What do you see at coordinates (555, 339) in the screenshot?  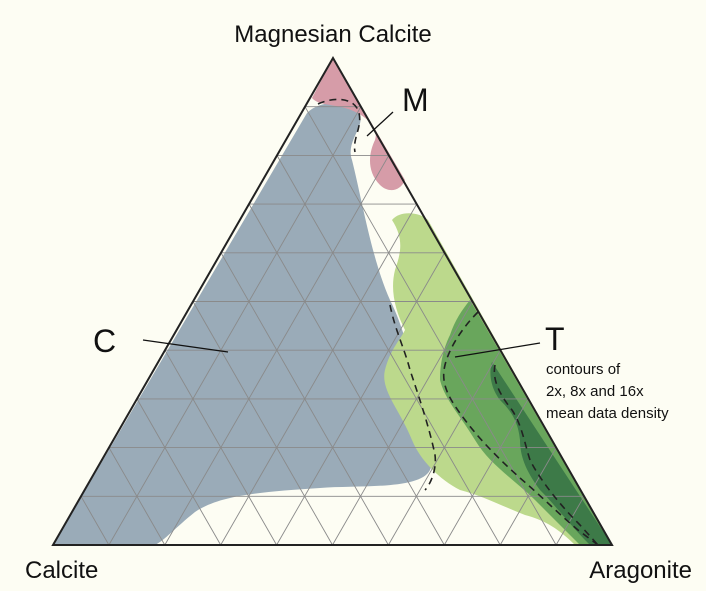 I see `region-label-t: T` at bounding box center [555, 339].